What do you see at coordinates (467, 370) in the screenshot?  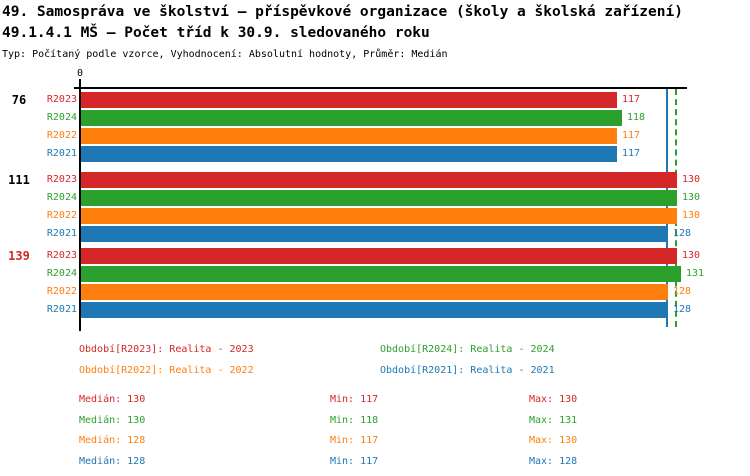 I see `legend-item: Období[R2021]: Realita - 2021` at bounding box center [467, 370].